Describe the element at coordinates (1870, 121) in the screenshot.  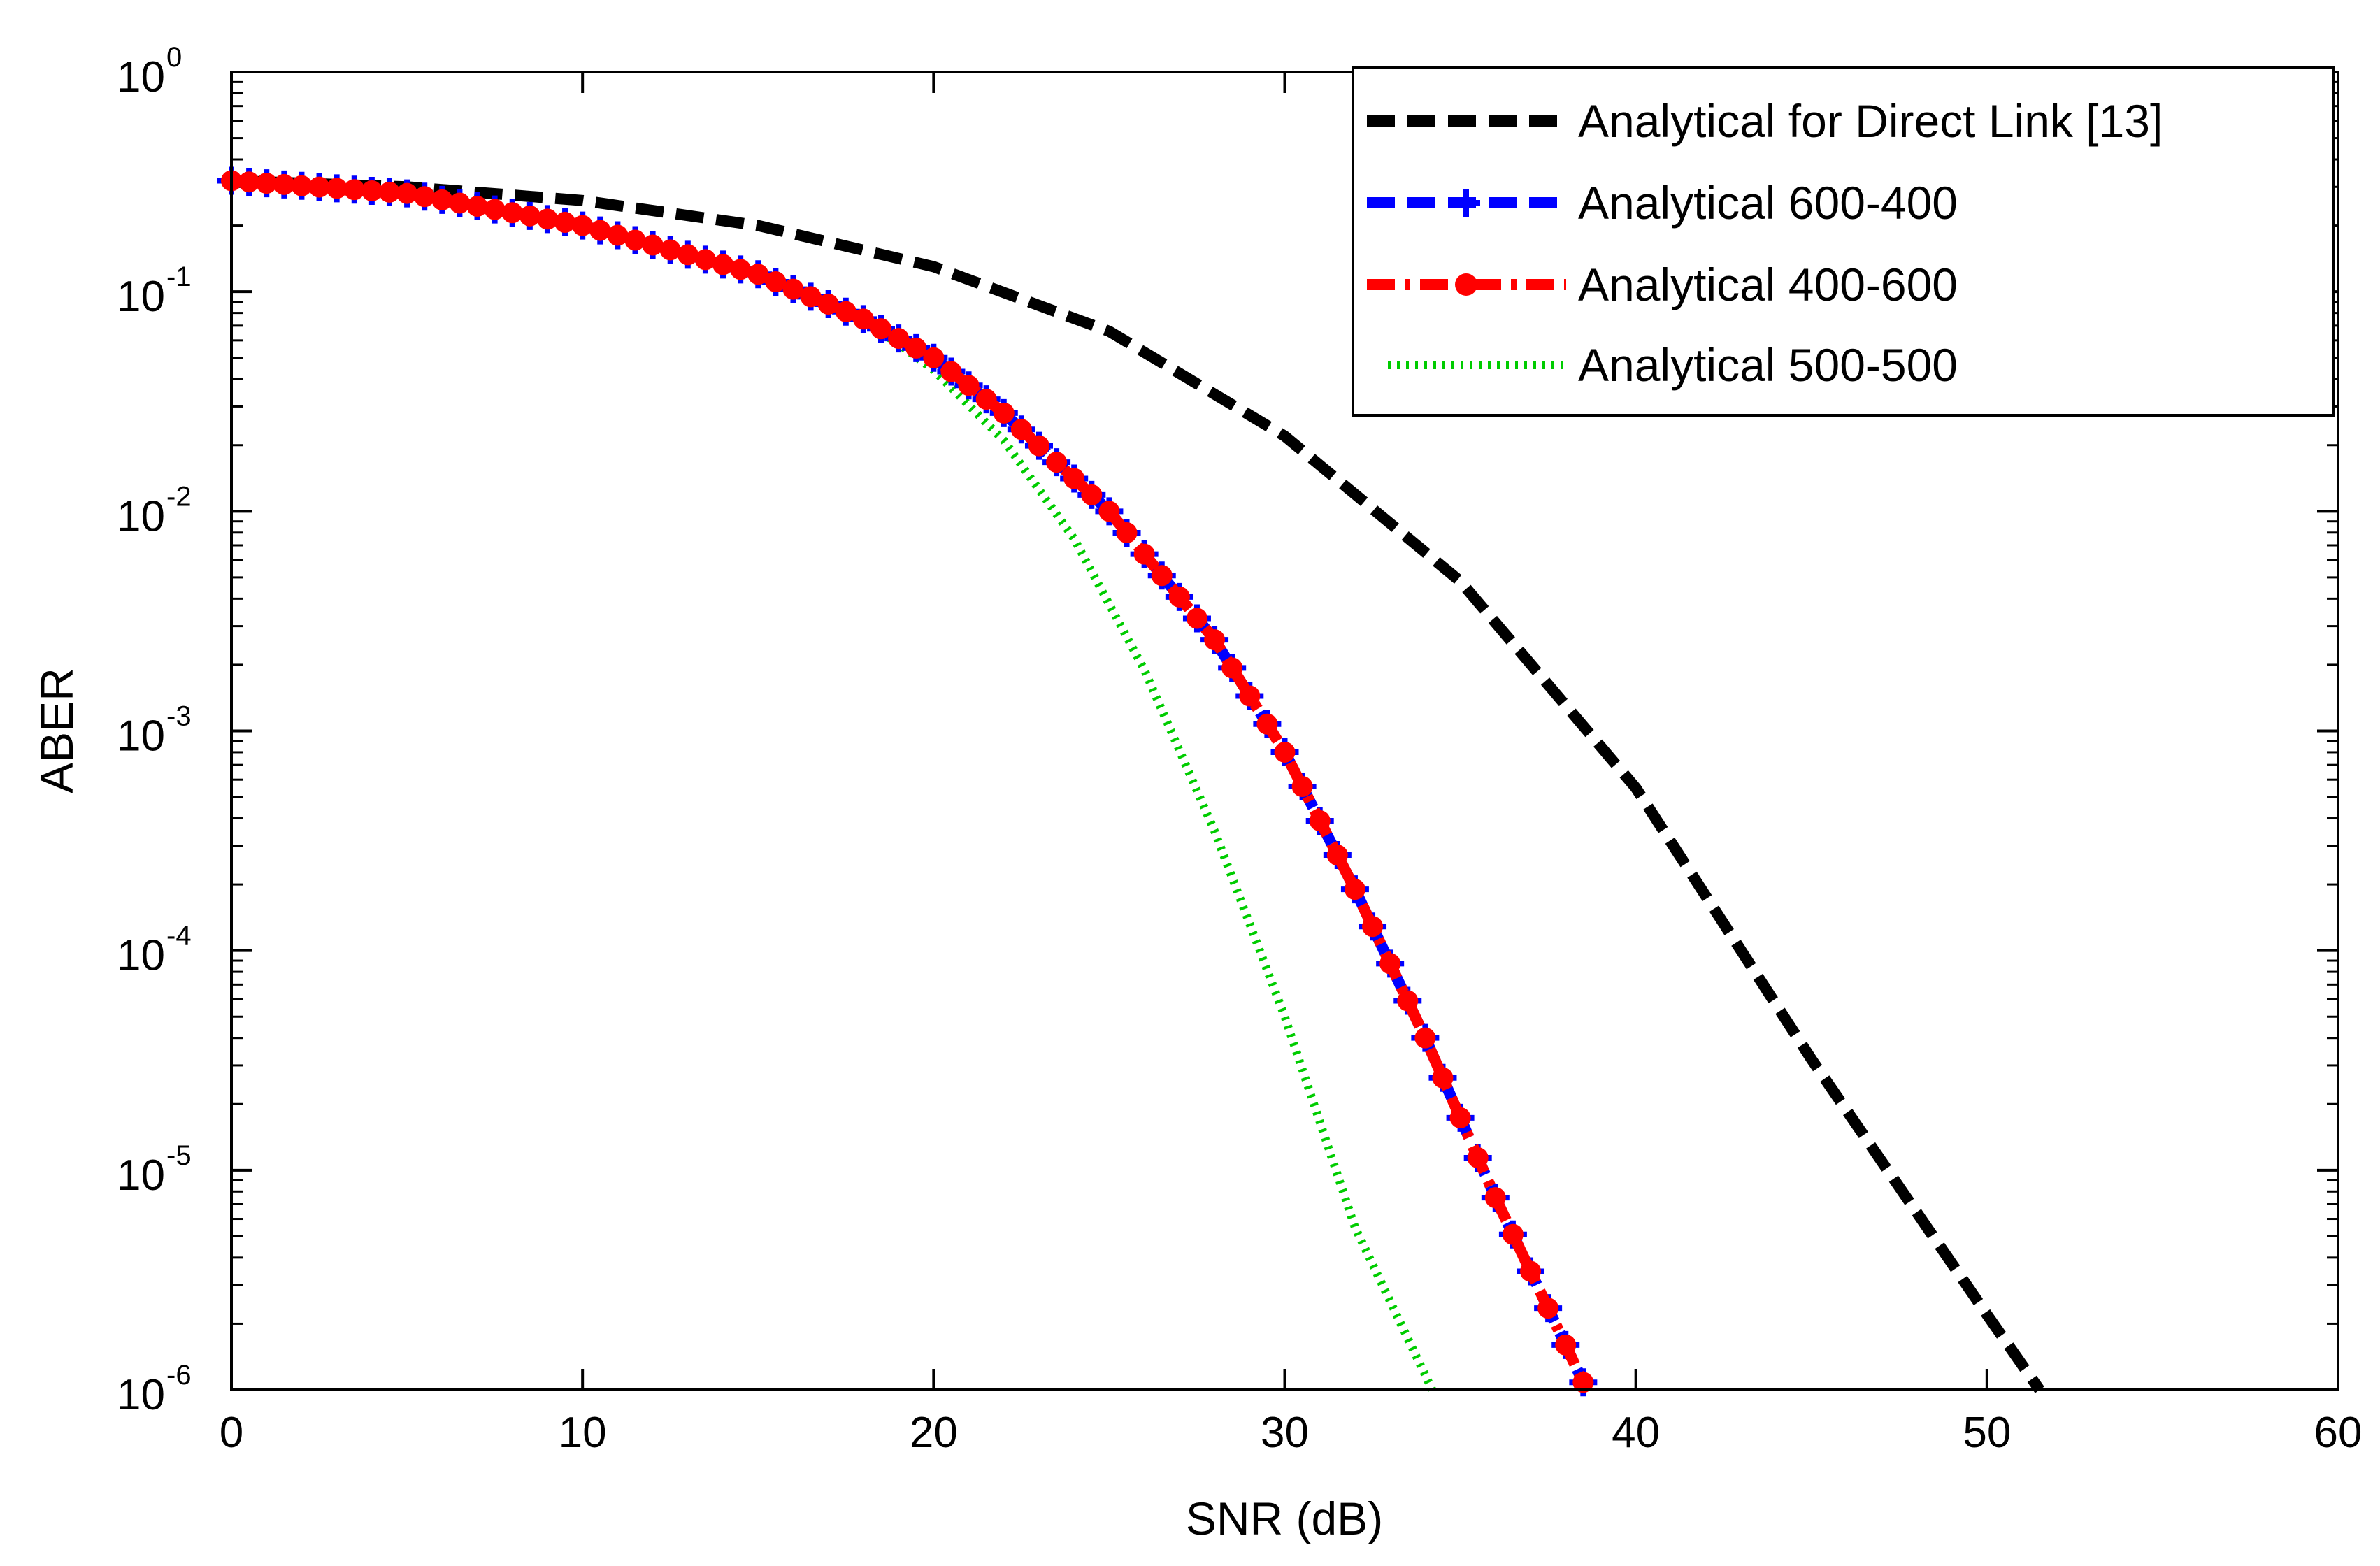
I see `legend-label-direct-link: Analytical for Direct Link [13]` at that location.